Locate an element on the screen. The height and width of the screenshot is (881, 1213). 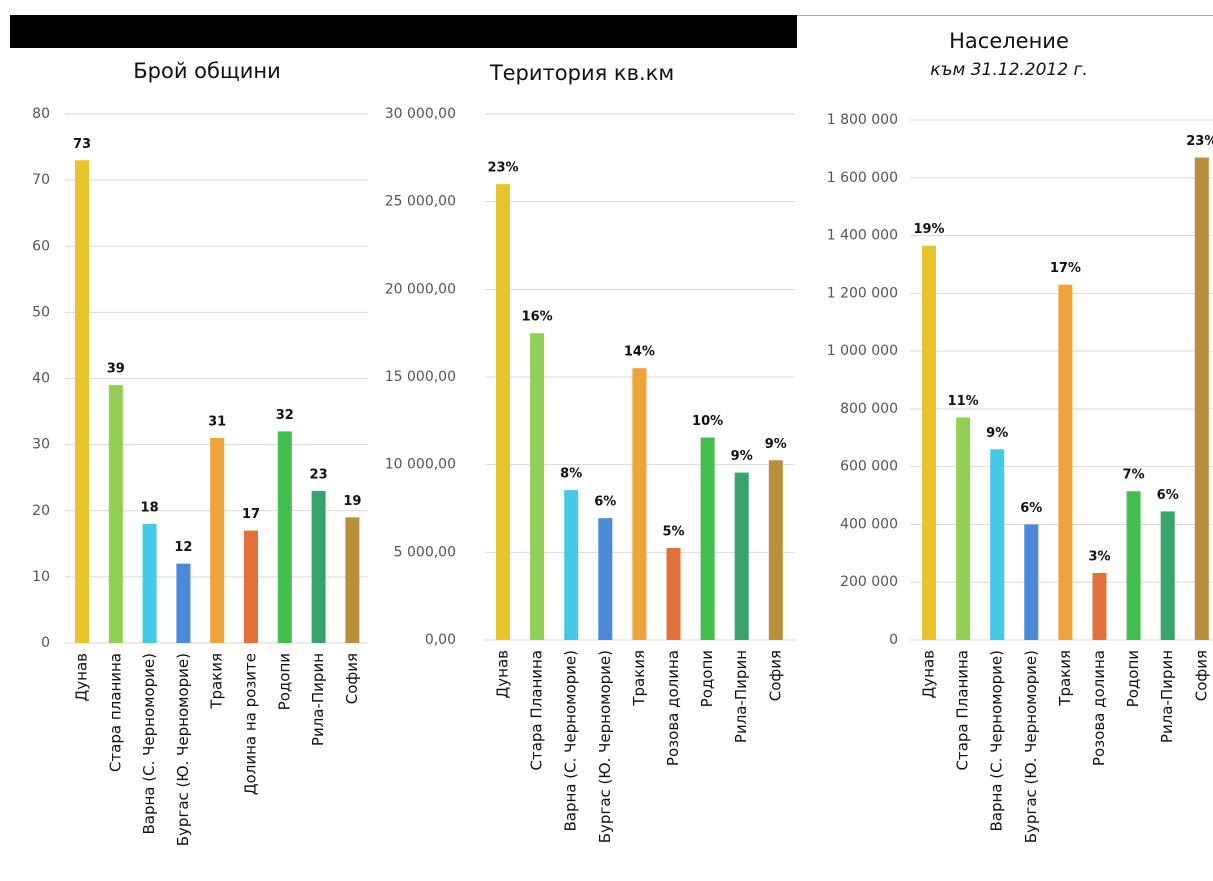
data-label: 32 is located at coordinates (285, 415).